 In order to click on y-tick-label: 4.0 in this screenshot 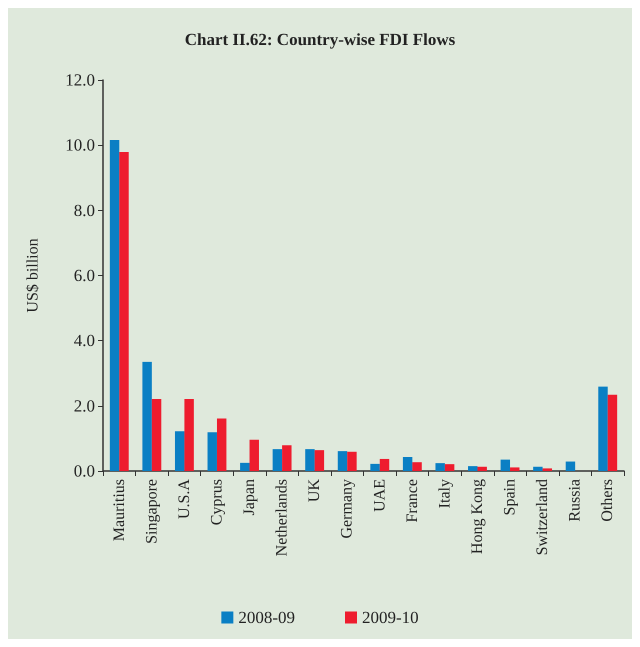, I will do `click(84, 340)`.